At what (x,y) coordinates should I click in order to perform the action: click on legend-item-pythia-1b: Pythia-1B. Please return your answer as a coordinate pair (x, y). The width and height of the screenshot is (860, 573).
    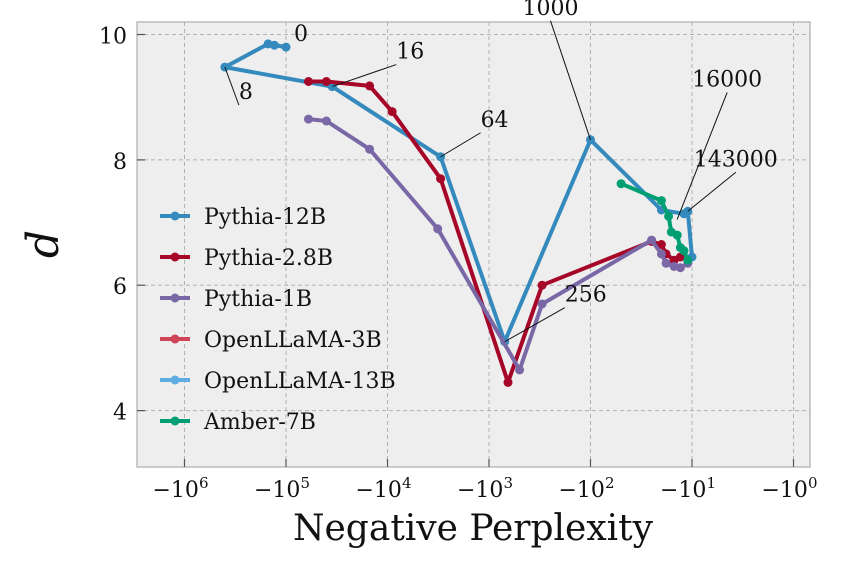
    Looking at the image, I should click on (236, 299).